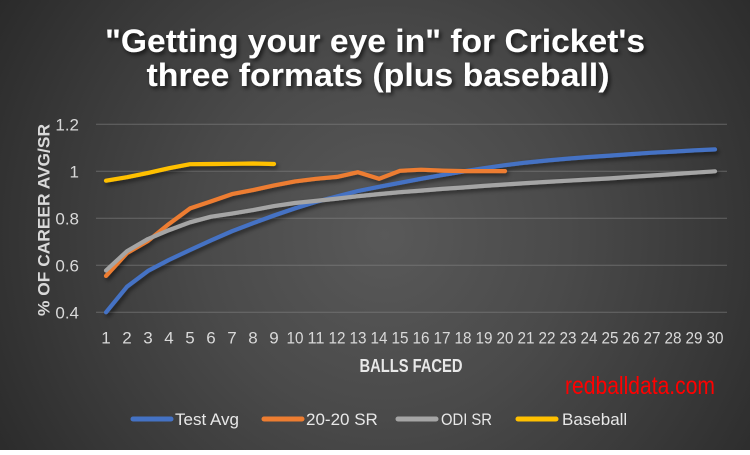 Image resolution: width=750 pixels, height=455 pixels. Describe the element at coordinates (358, 338) in the screenshot. I see `svg-text: 13` at that location.